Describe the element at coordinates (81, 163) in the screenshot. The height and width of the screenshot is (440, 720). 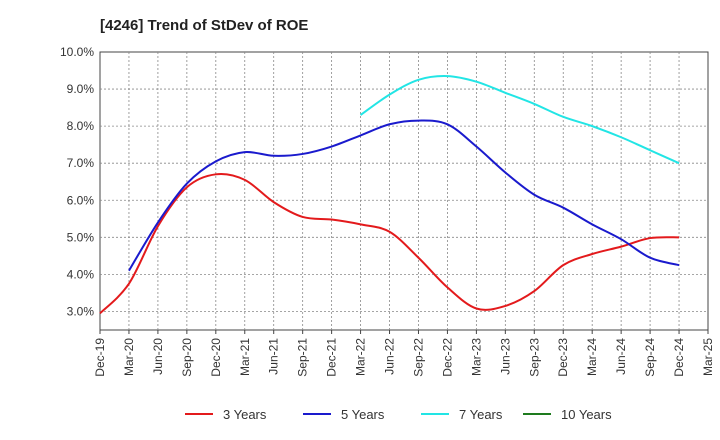
I see `y-tick-label: 7.0%` at that location.